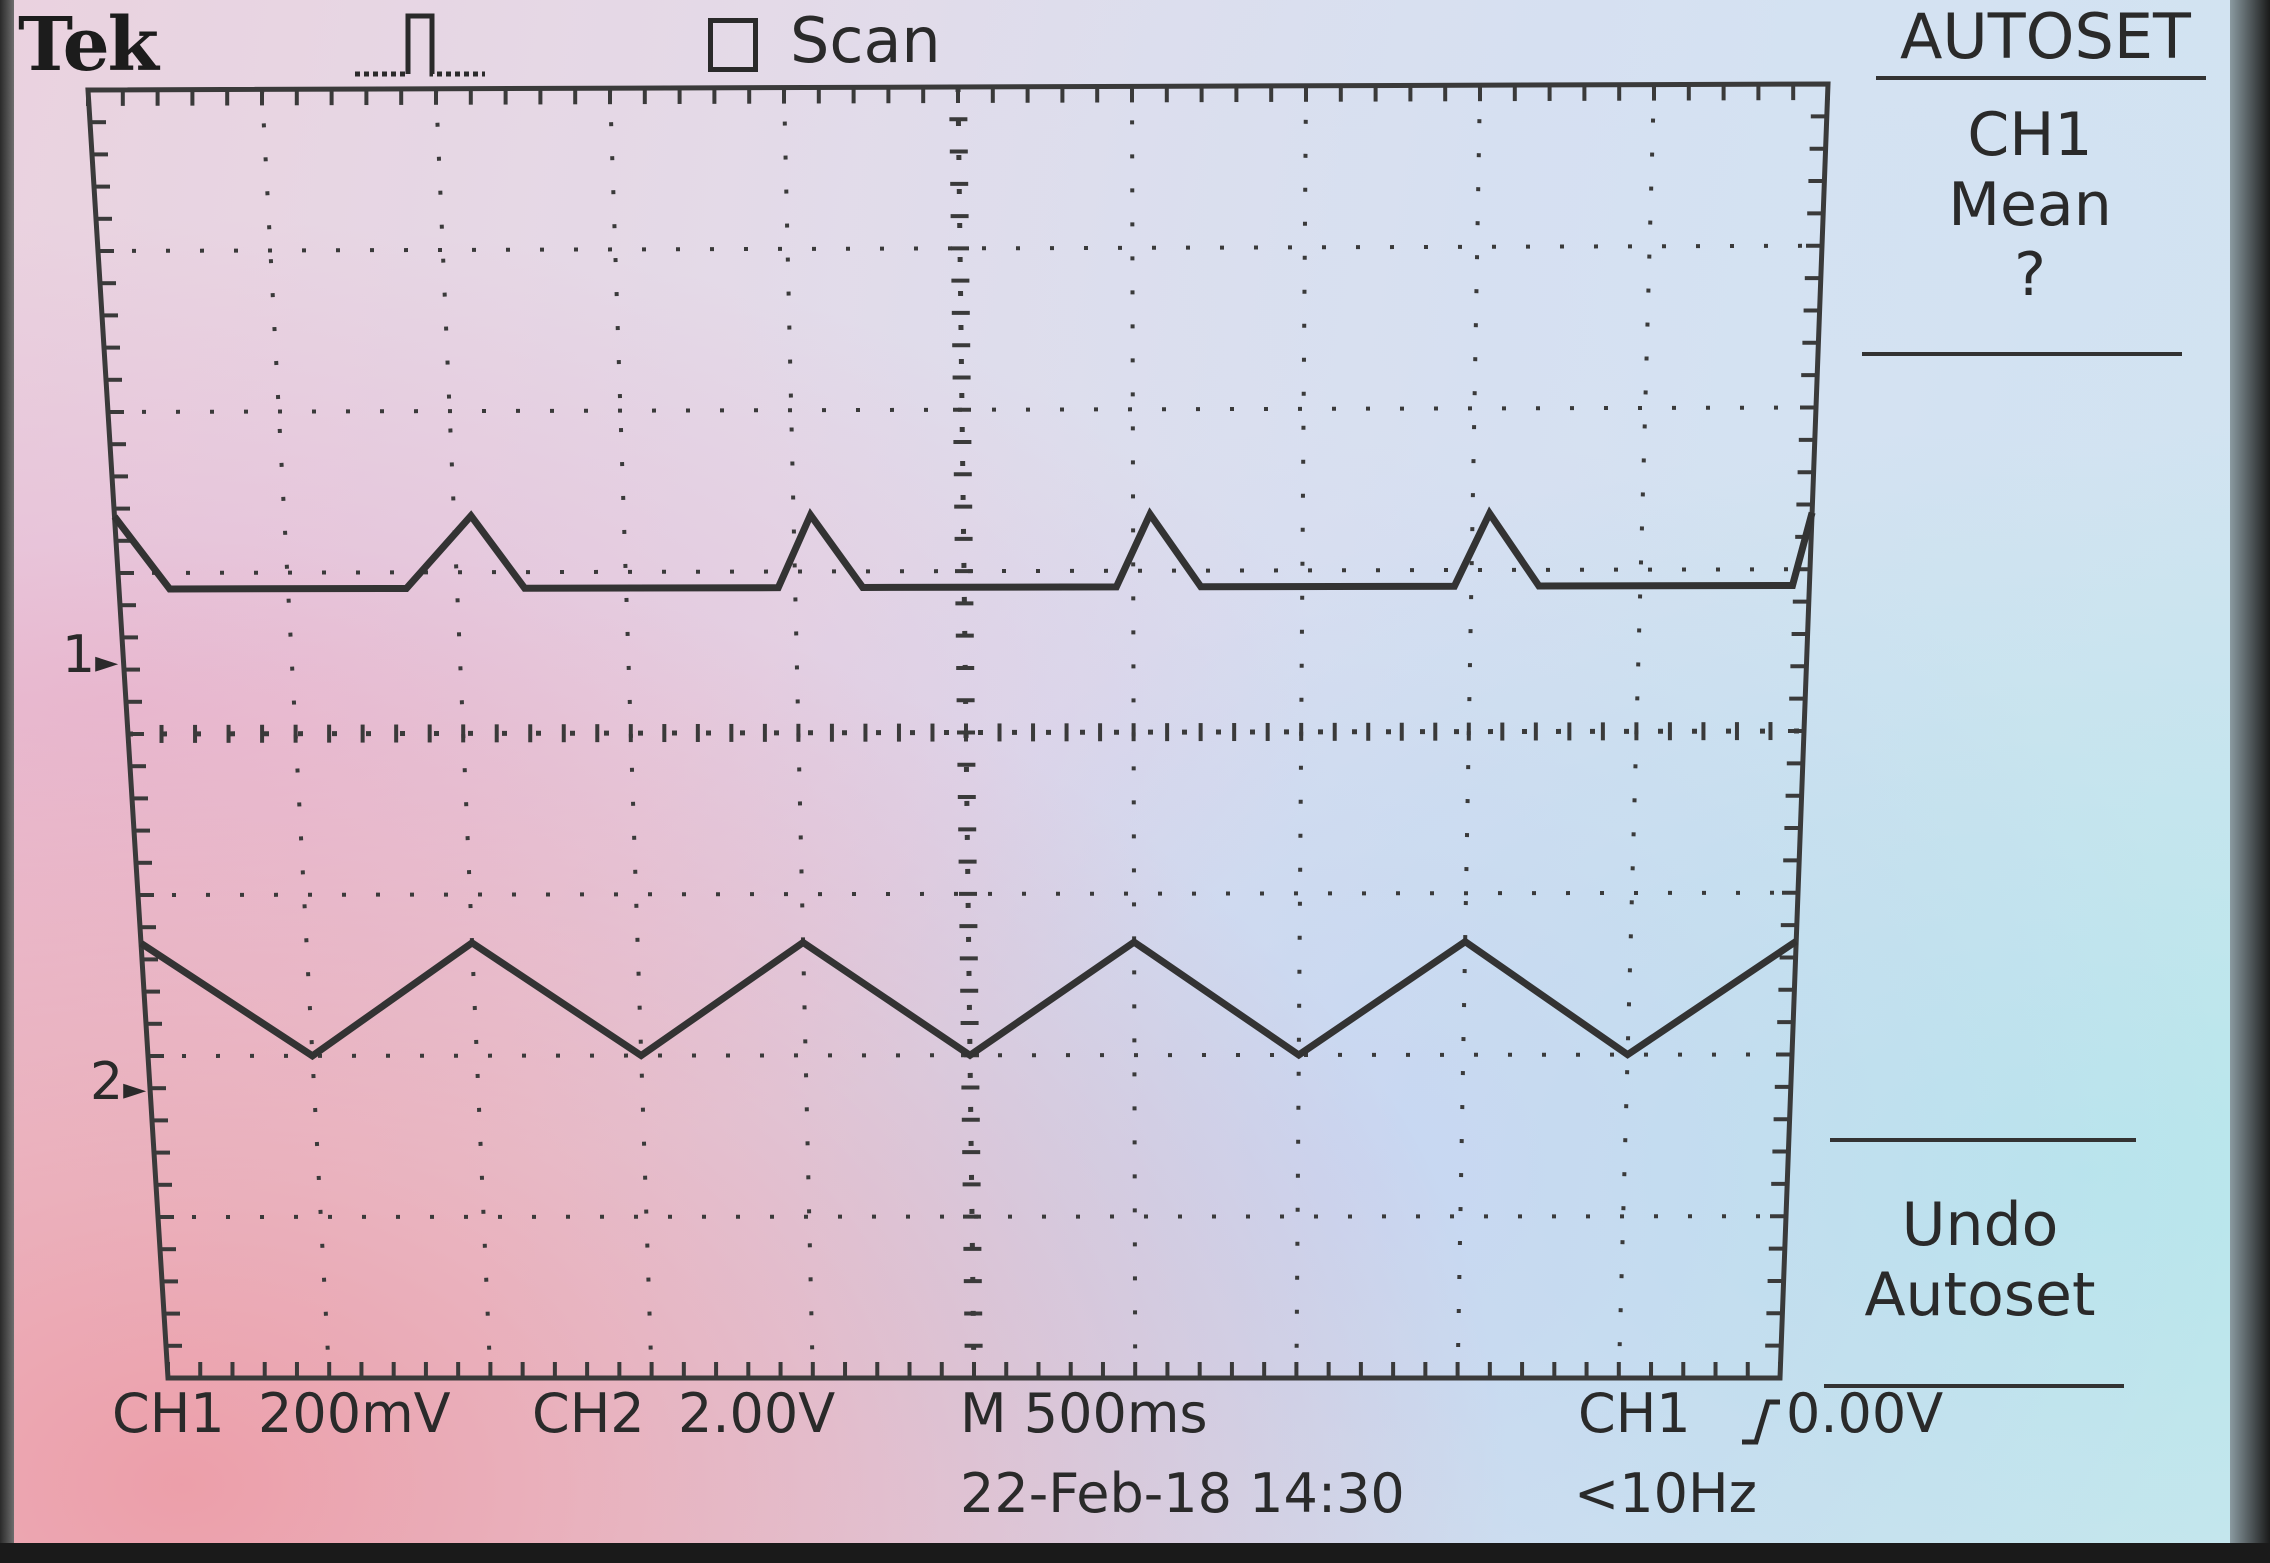  I want to click on ch1-waveform, so click(963, 549).